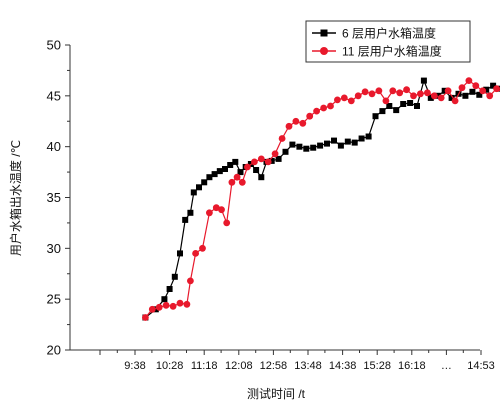 This screenshot has height=408, width=500. I want to click on y-tick-label: 40, so click(54, 146).